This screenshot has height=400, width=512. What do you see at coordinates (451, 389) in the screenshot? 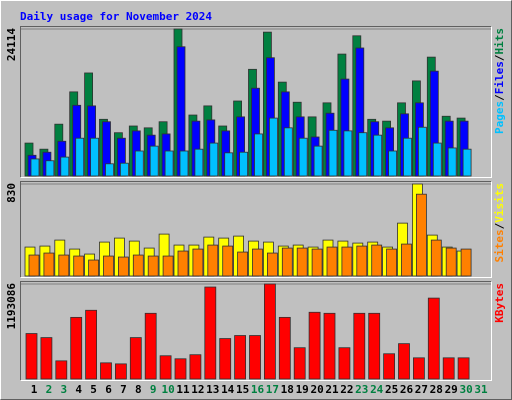
I see `x-tick-label: 29` at bounding box center [451, 389].